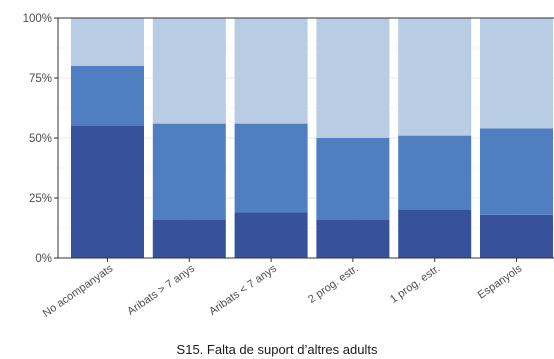 The image size is (554, 359). Describe the element at coordinates (500, 281) in the screenshot. I see `x-tick-label: Espanyols` at that location.